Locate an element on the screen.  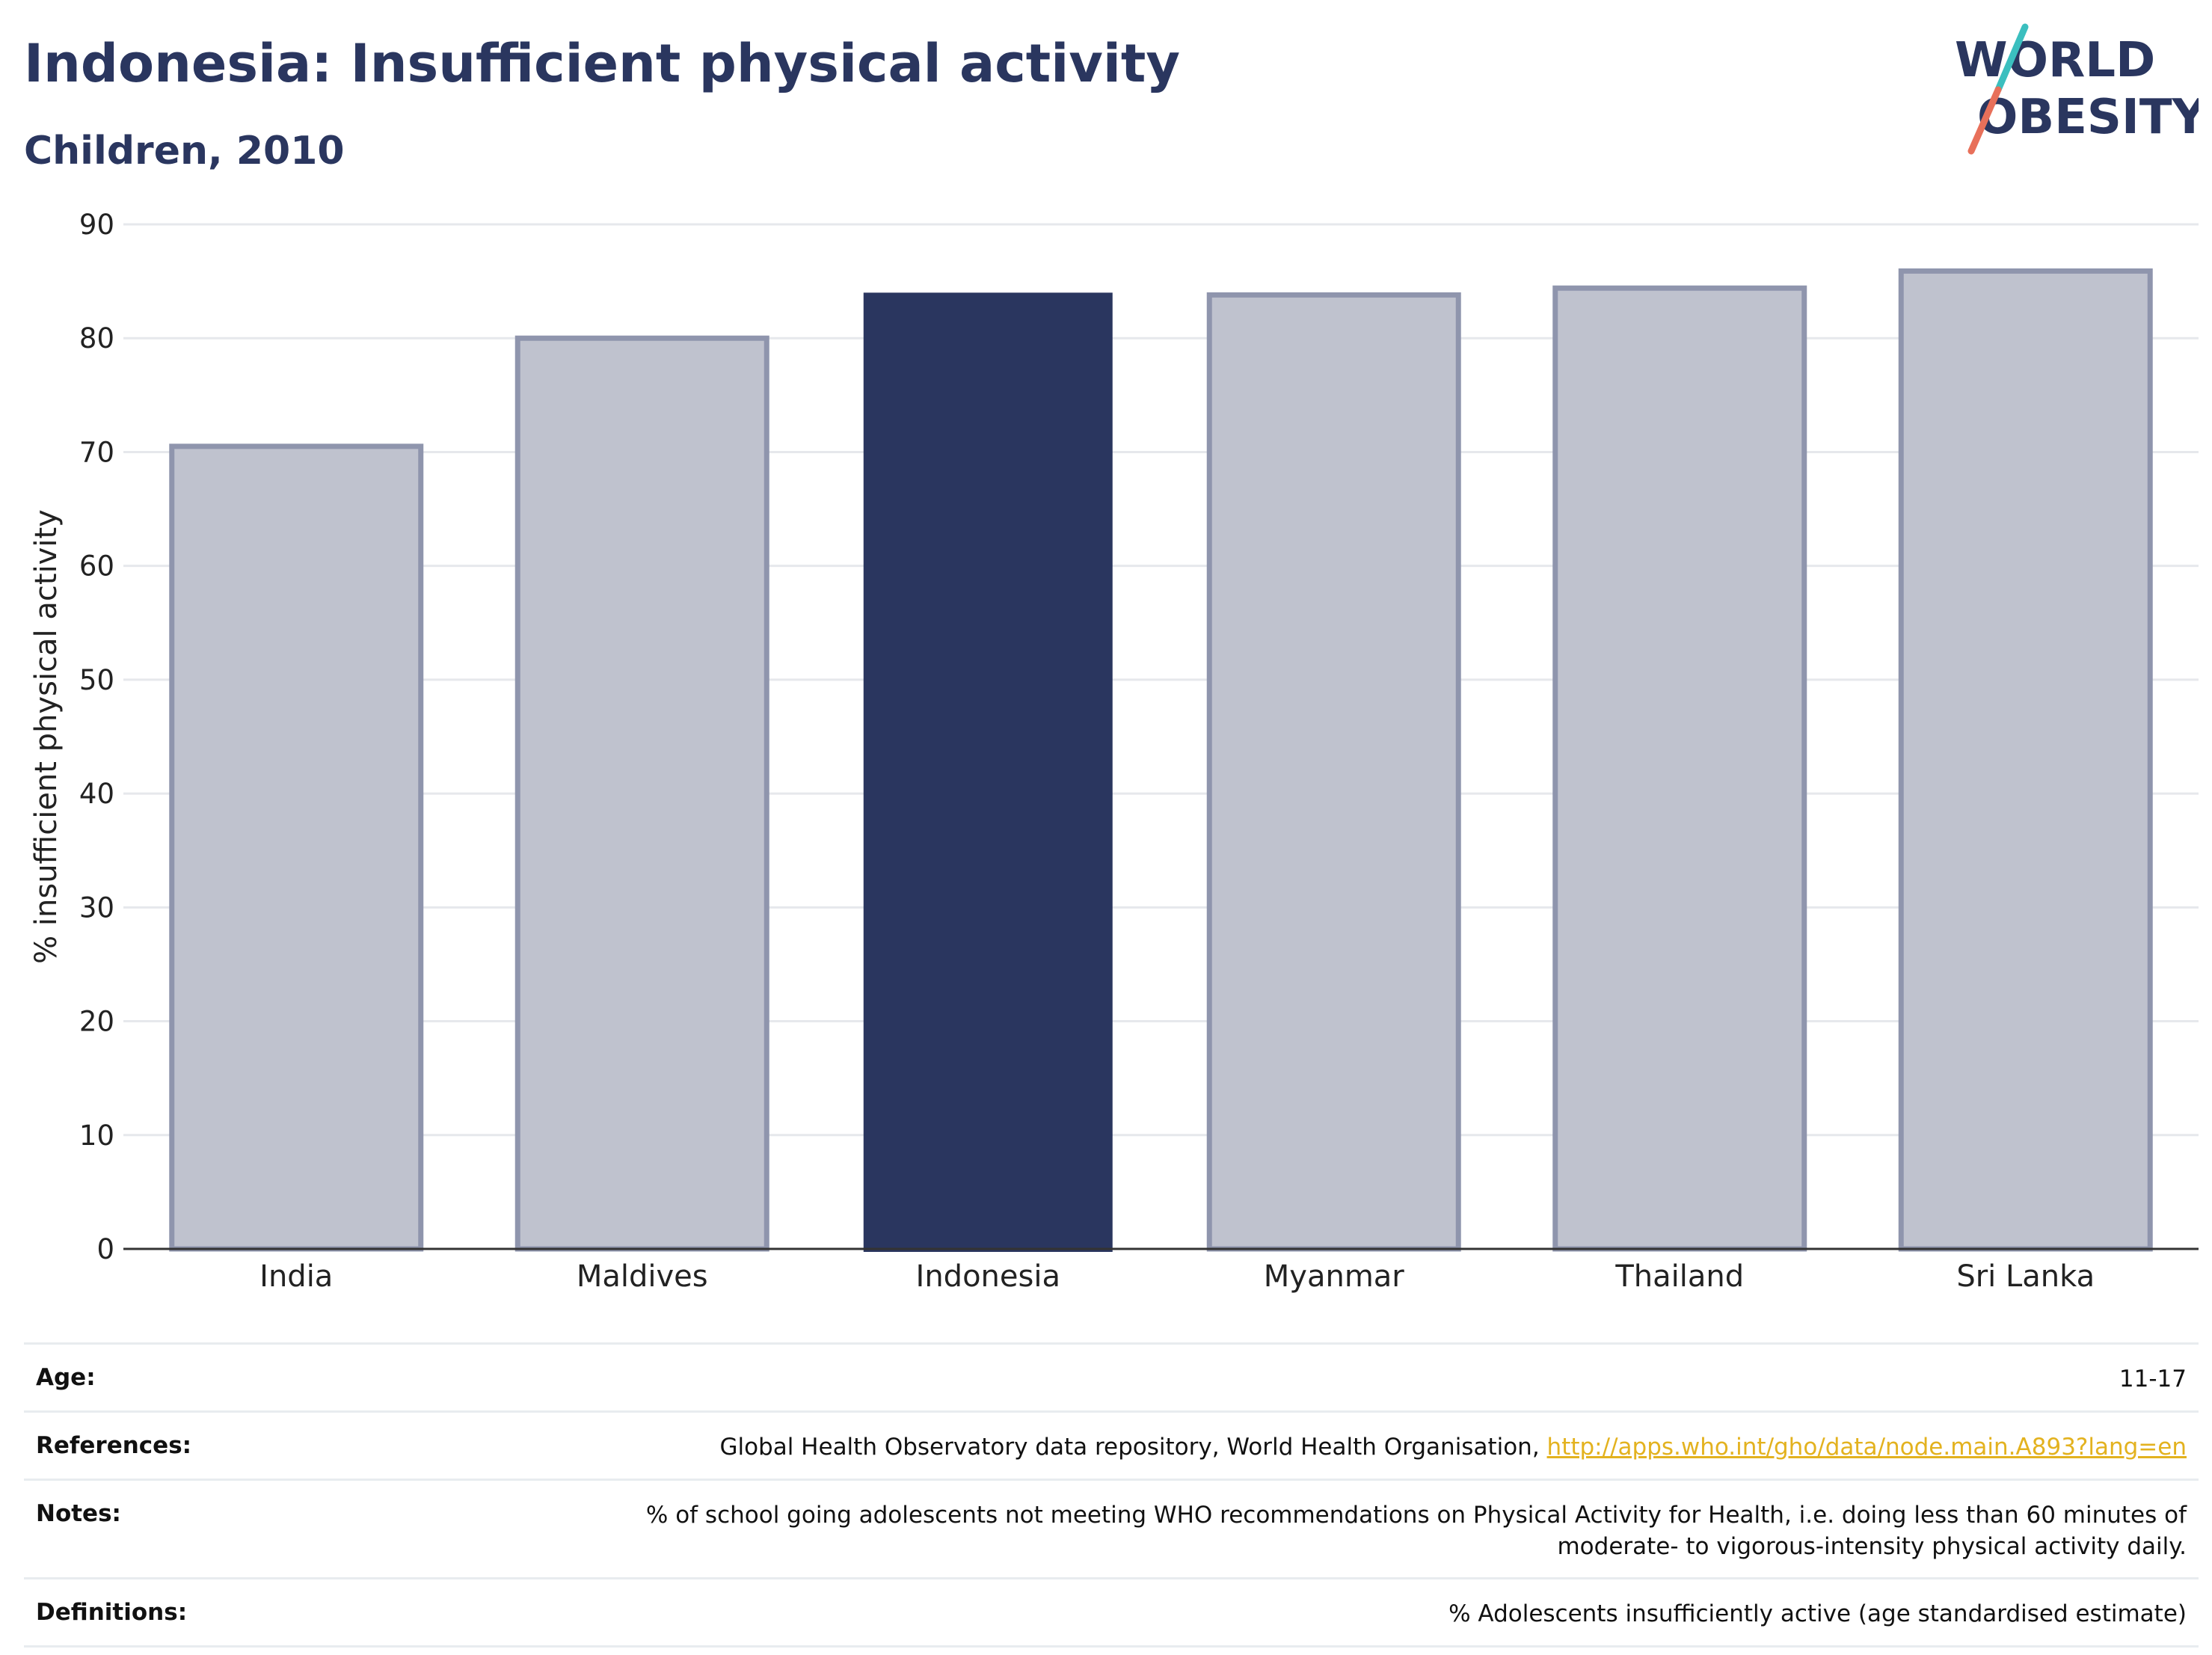
logo-line-2: OBESITY is located at coordinates (2088, 117).